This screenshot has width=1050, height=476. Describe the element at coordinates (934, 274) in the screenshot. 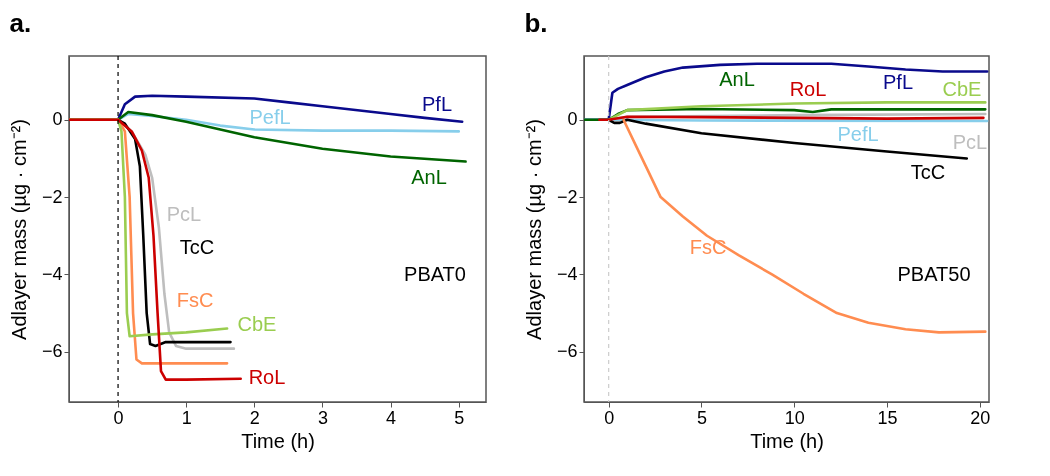

I see `annotation: PBAT50` at that location.